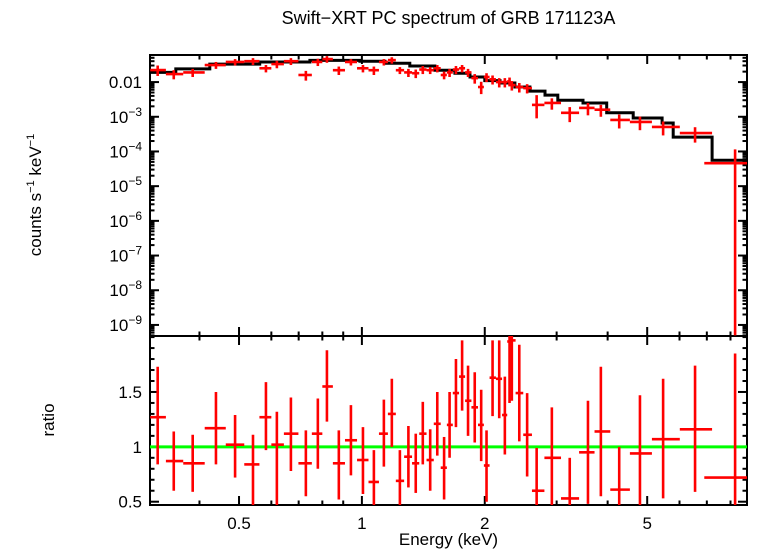 This screenshot has height=556, width=758. Describe the element at coordinates (137, 447) in the screenshot. I see `y-tick-label-ratio: 1` at that location.